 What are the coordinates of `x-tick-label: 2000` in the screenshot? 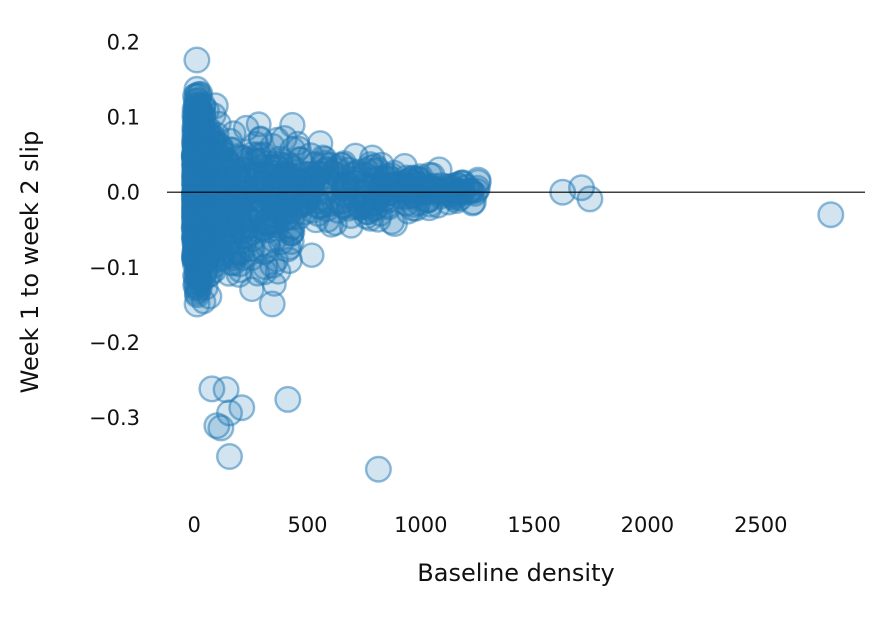 It's located at (647, 525).